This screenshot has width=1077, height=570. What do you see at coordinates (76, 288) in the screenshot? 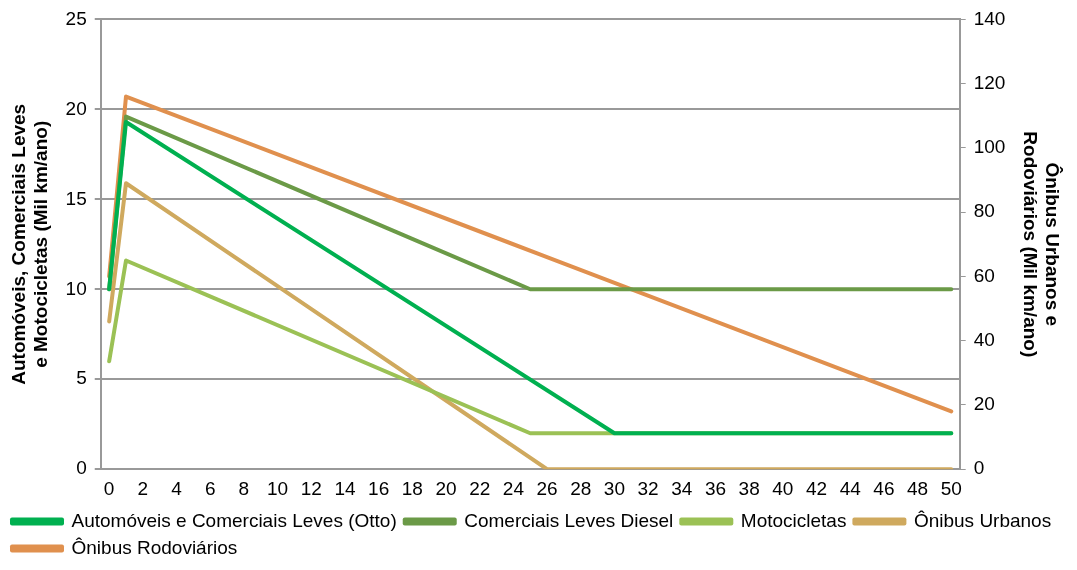
I see `y-tick-label: 10` at bounding box center [76, 288].